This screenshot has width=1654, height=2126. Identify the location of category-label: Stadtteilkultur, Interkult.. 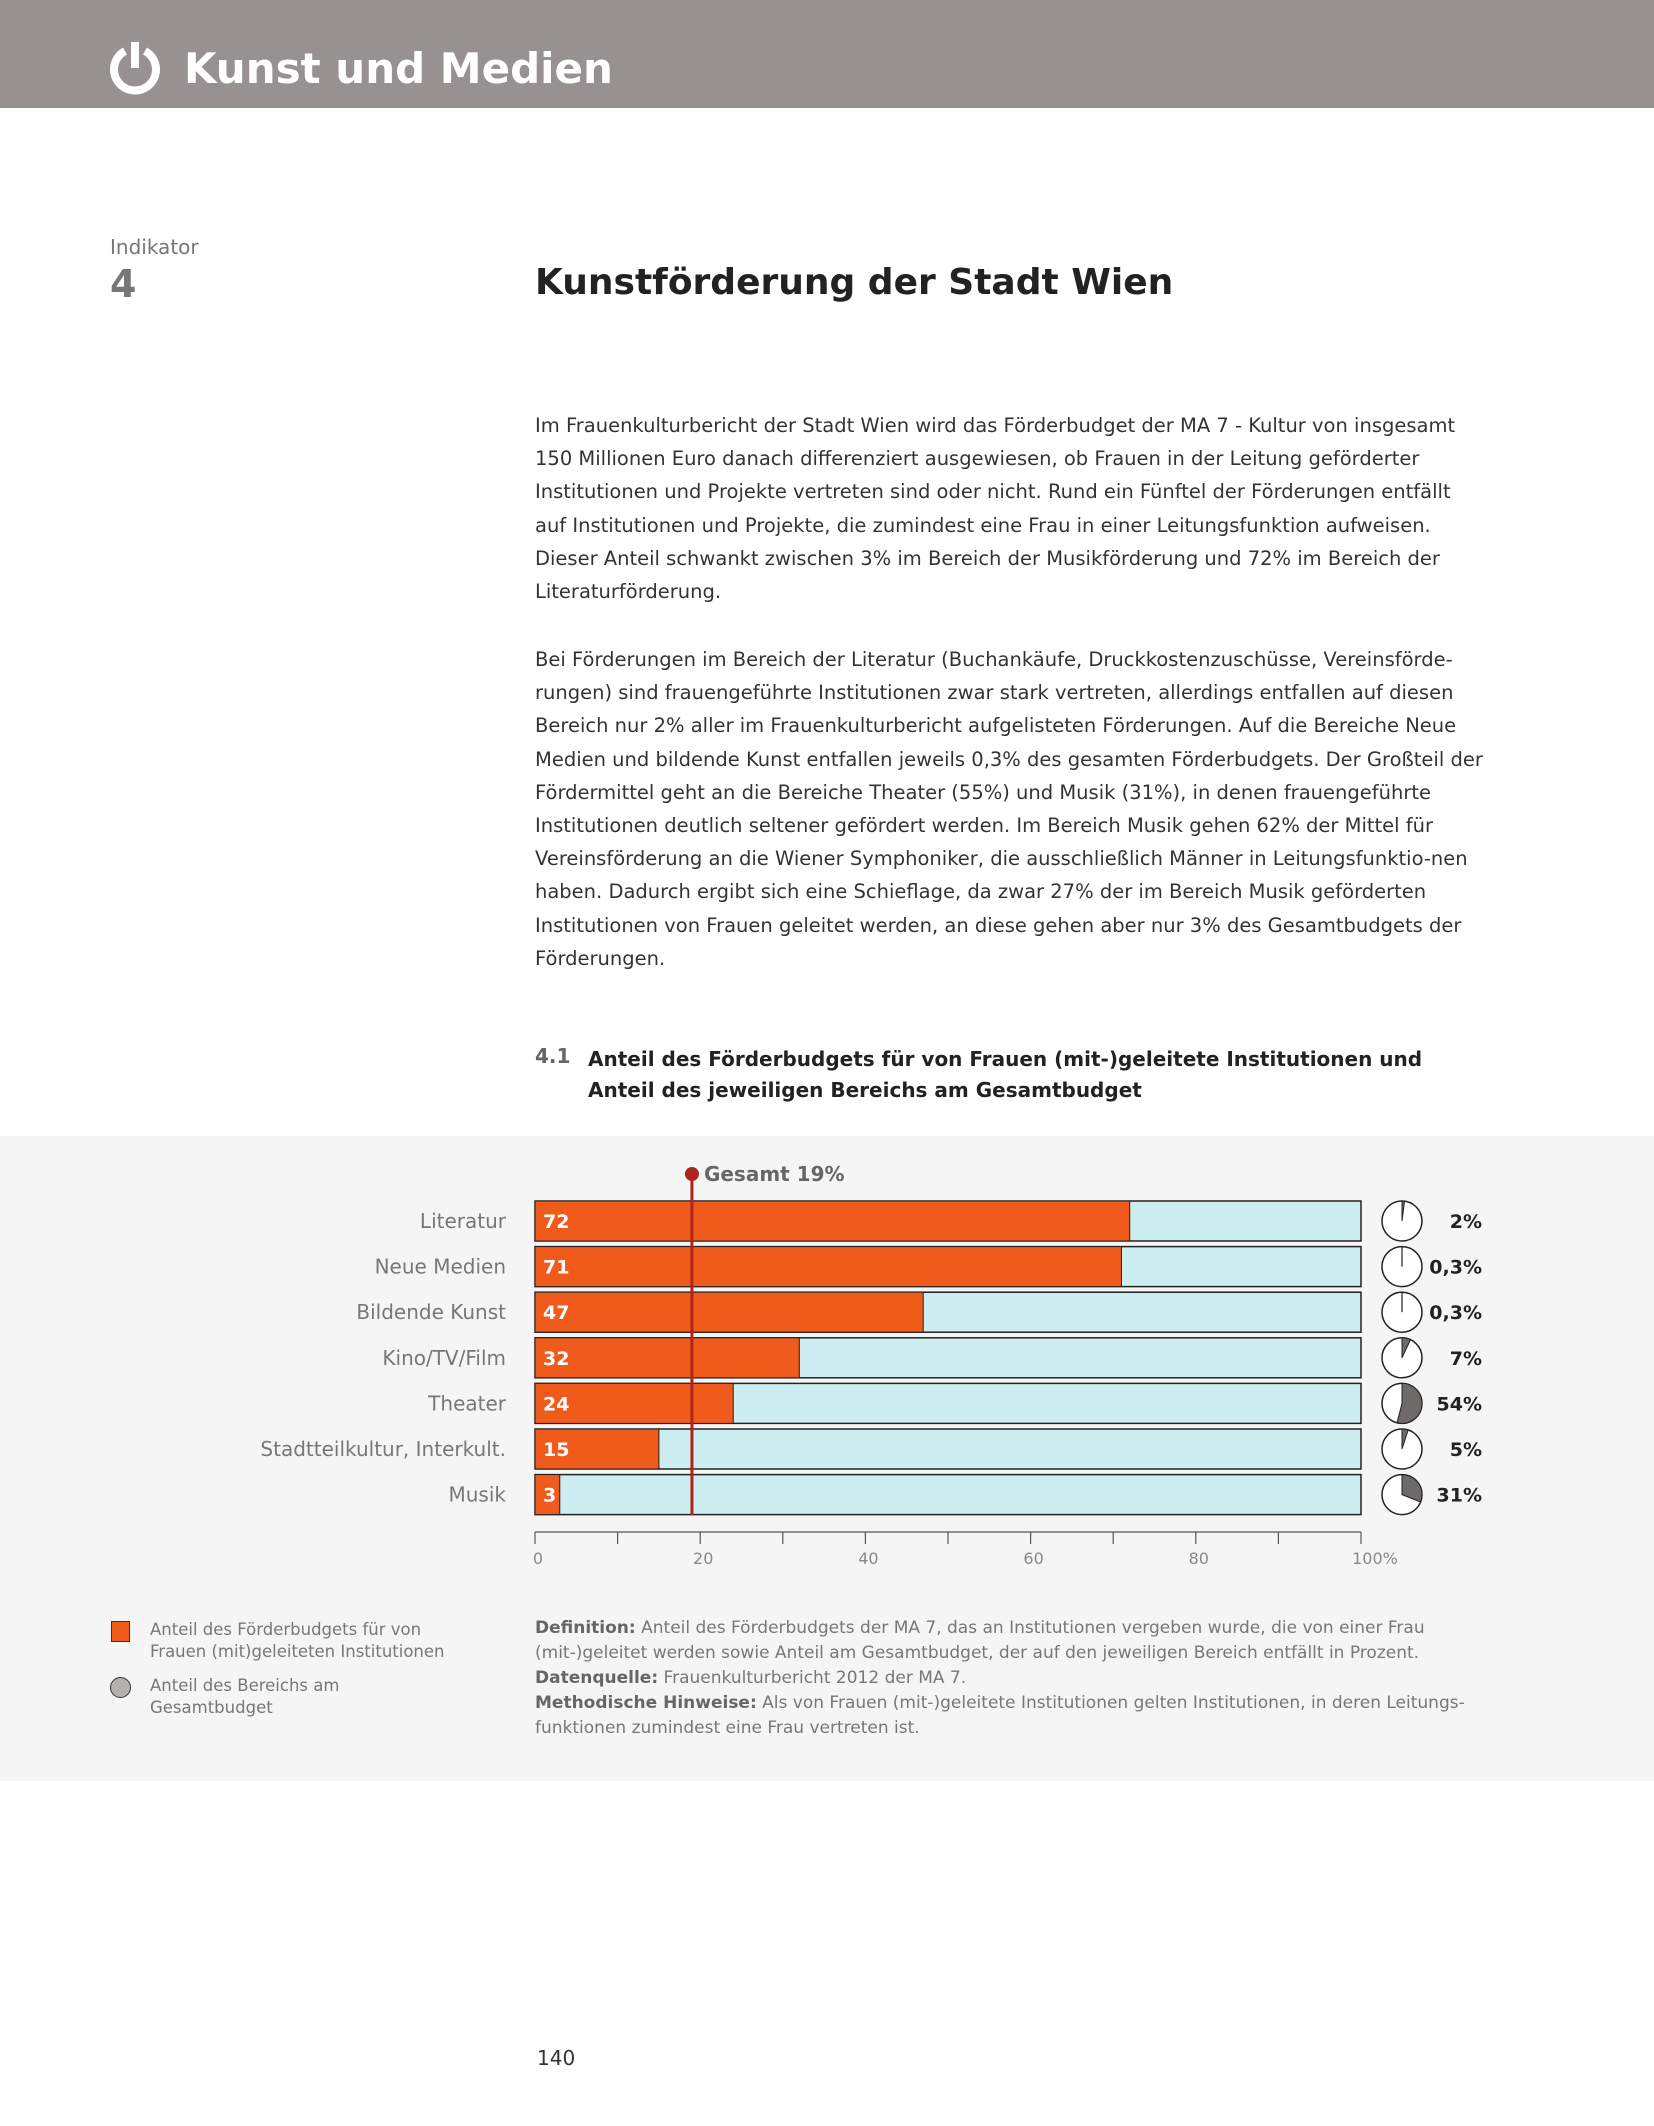
(383, 1449).